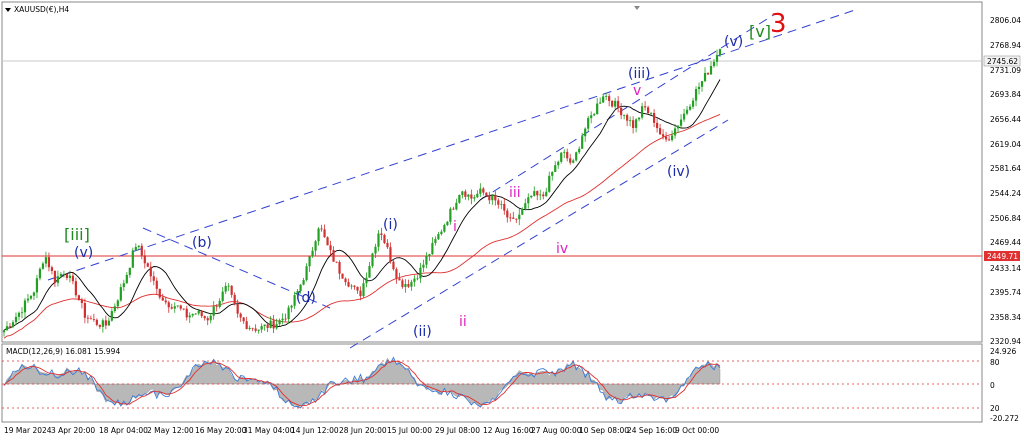 Image resolution: width=1024 pixels, height=441 pixels. I want to click on chart-corner-icon, so click(637, 8).